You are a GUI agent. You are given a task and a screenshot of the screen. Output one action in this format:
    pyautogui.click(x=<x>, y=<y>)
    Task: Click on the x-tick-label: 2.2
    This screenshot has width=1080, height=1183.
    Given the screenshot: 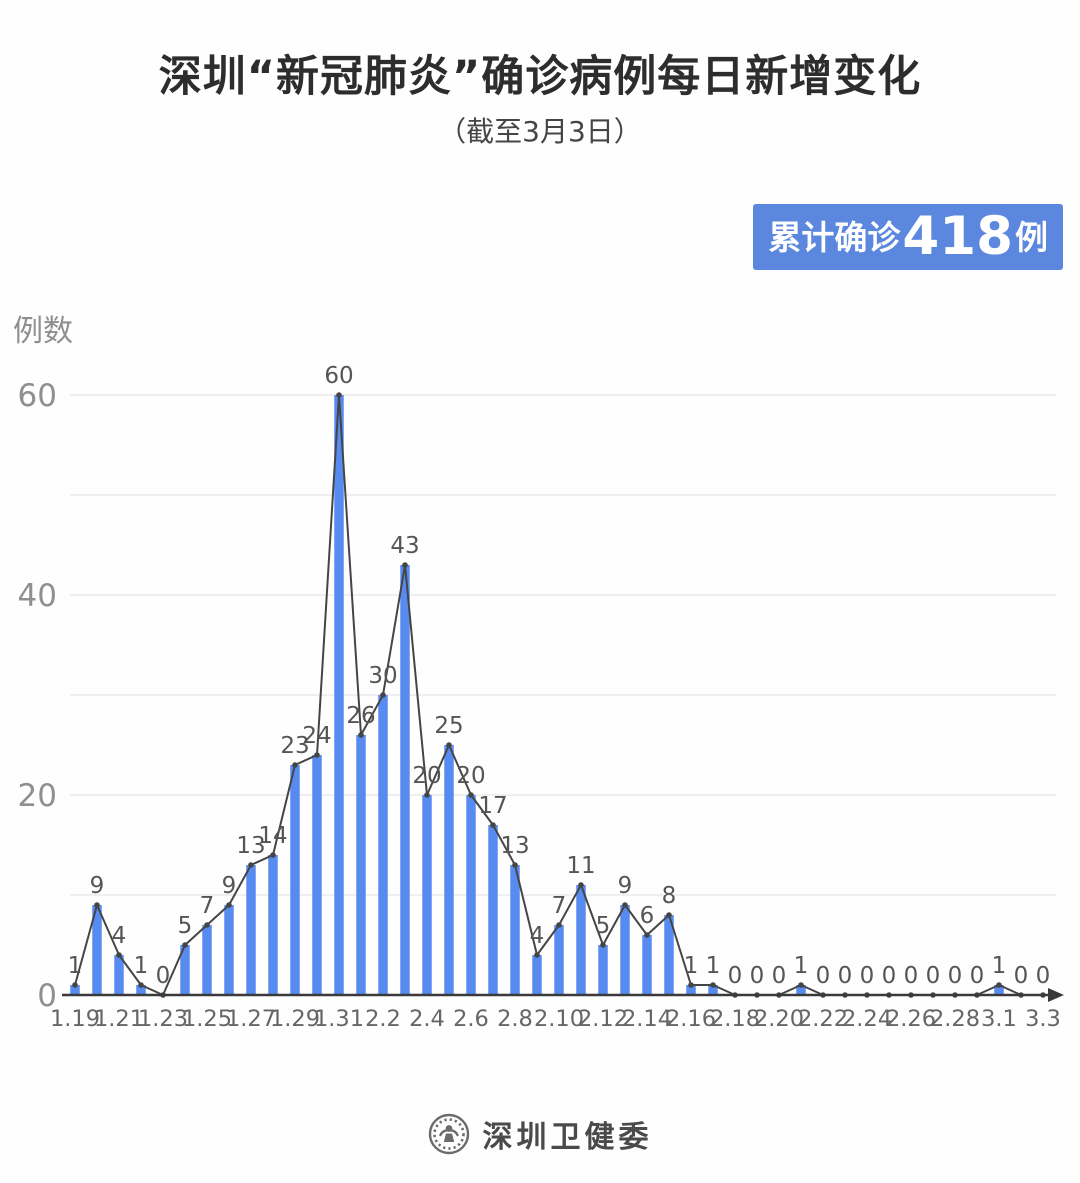 What is the action you would take?
    pyautogui.click(x=383, y=1019)
    